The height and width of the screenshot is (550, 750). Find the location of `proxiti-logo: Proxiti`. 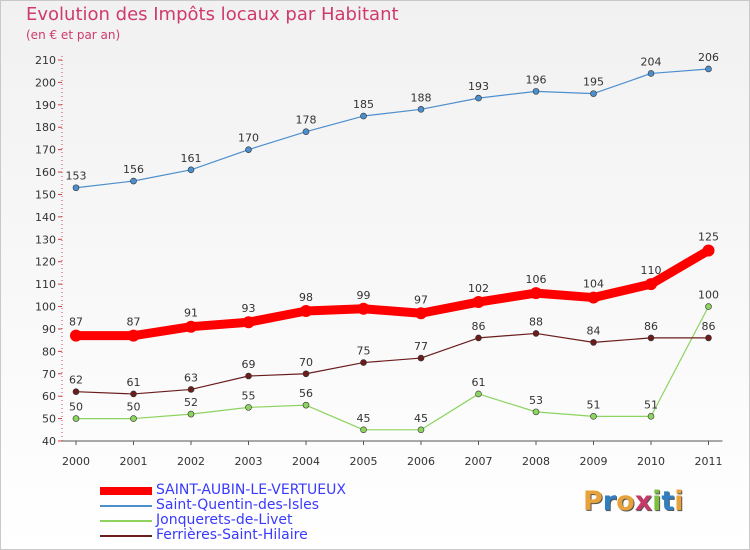

proxiti-logo: Proxiti is located at coordinates (633, 501).